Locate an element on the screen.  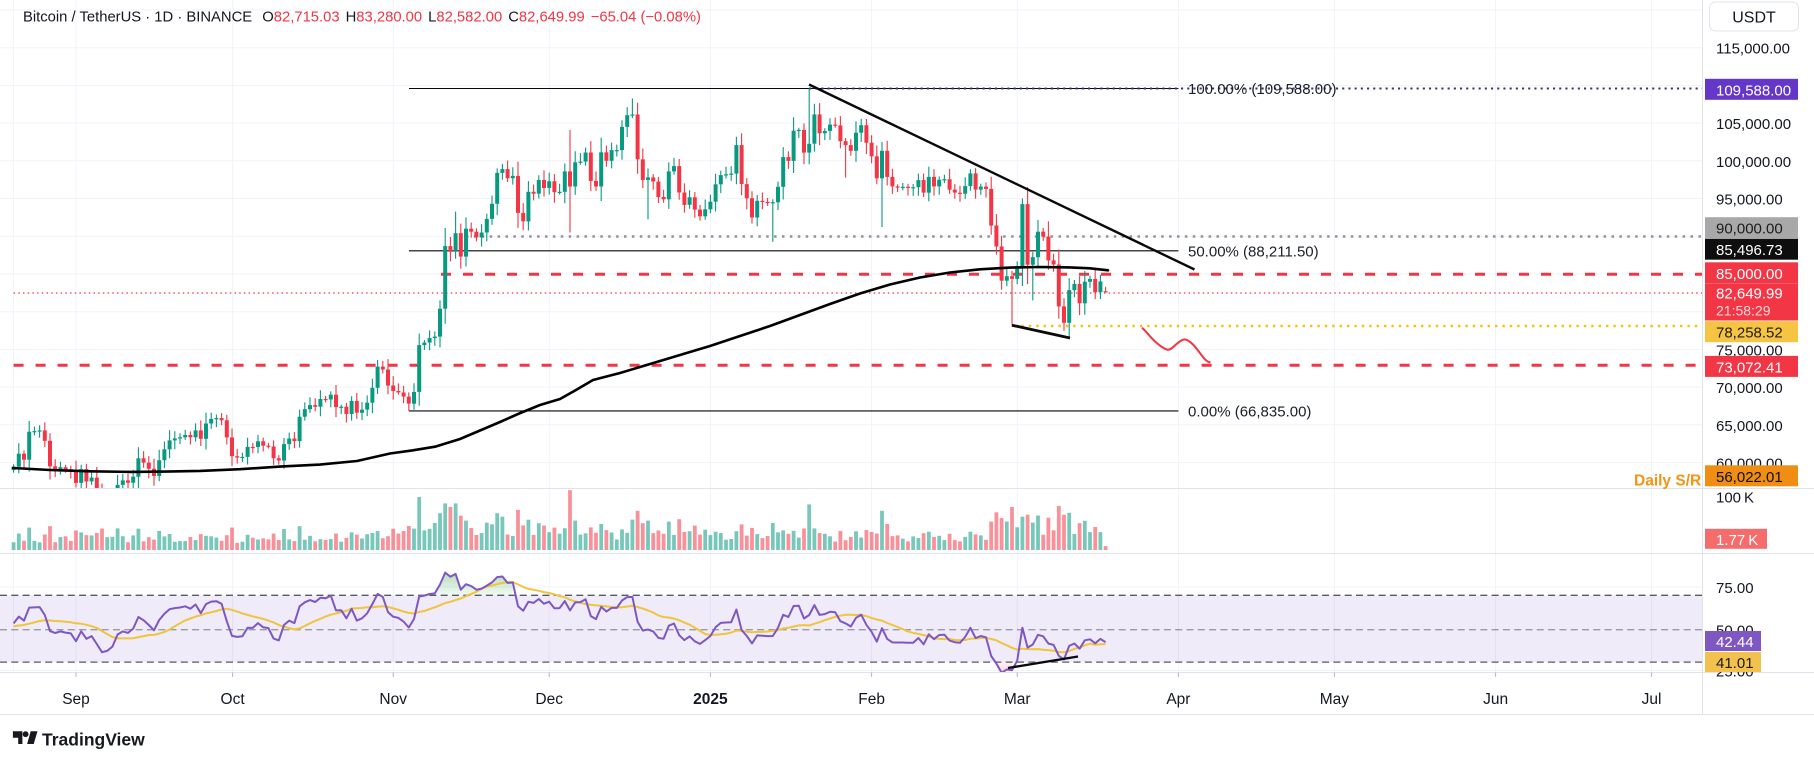
svg-text: 100 K is located at coordinates (1735, 498).